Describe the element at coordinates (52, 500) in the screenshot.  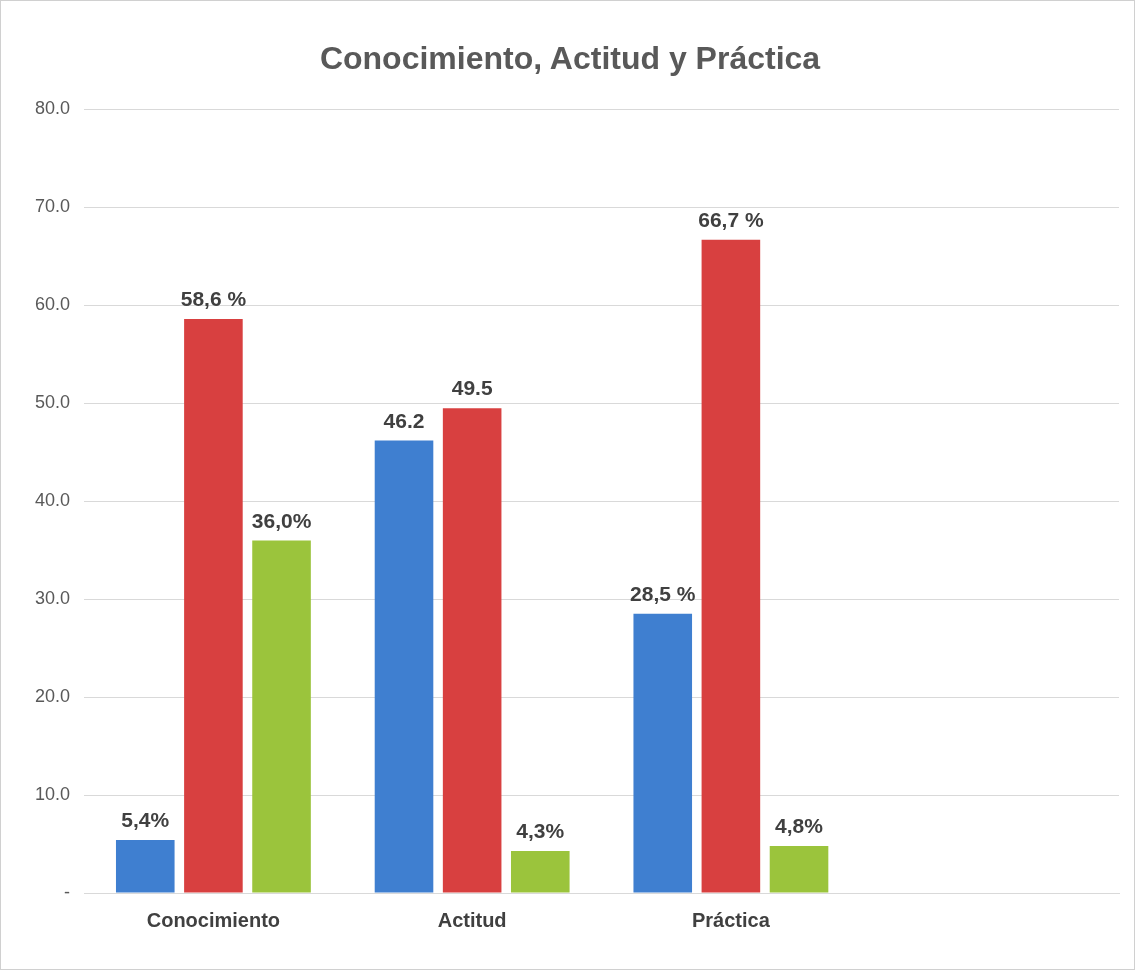
I see `y-tick-label: 40.0` at that location.